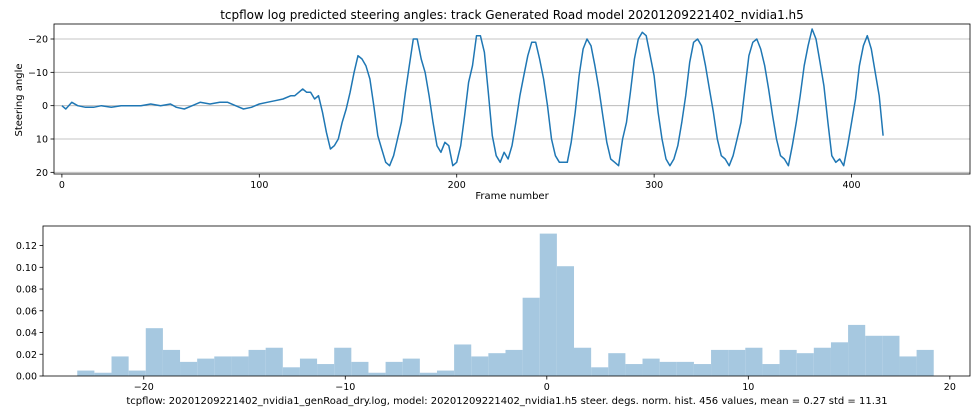 The image size is (980, 414). Describe the element at coordinates (26, 377) in the screenshot. I see `y-tick-label: 0.00` at that location.